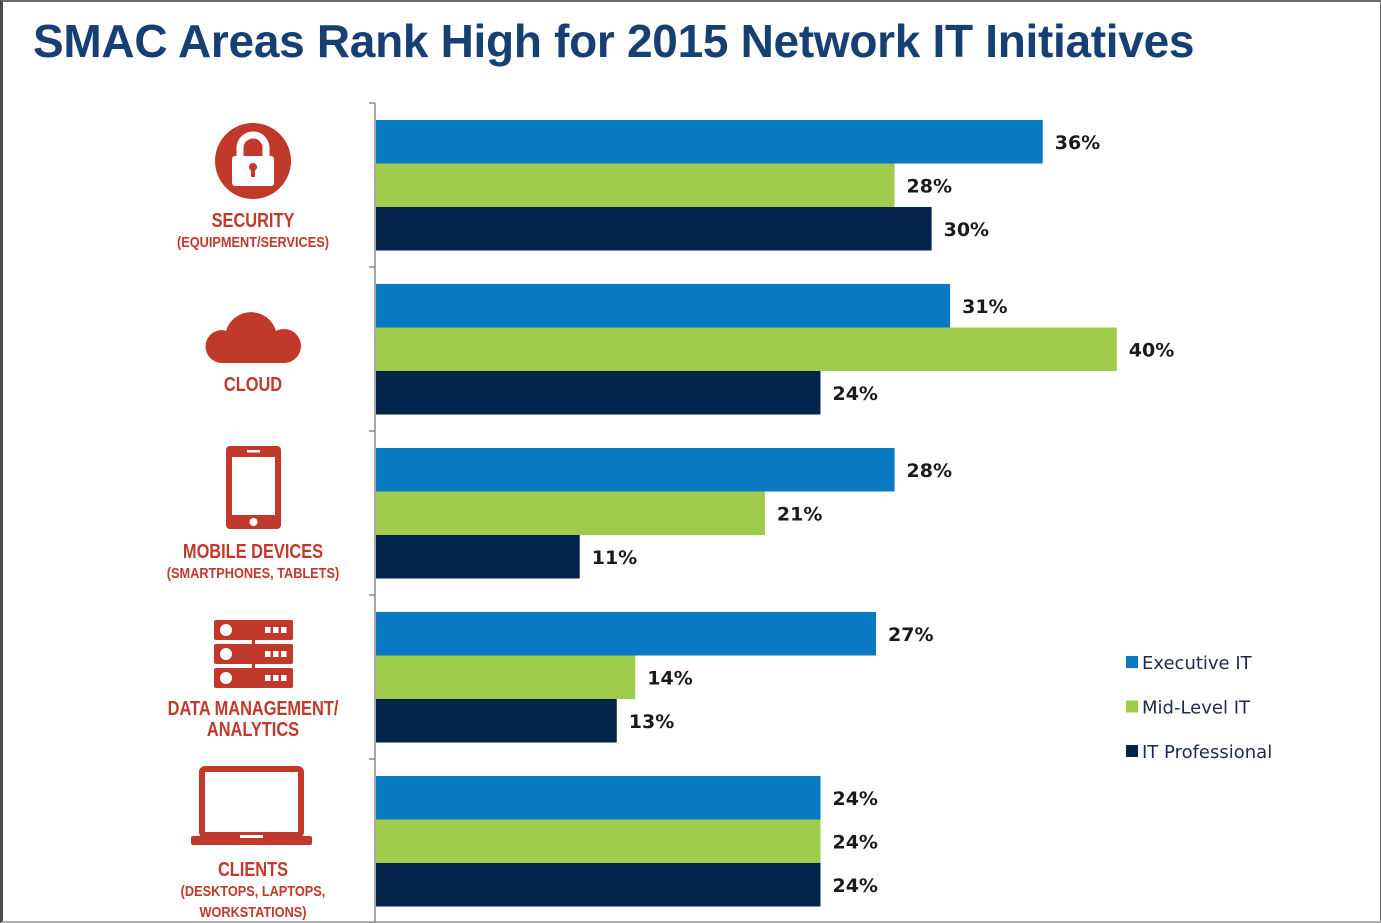 The width and height of the screenshot is (1381, 923). I want to click on y-axis, so click(372, 512).